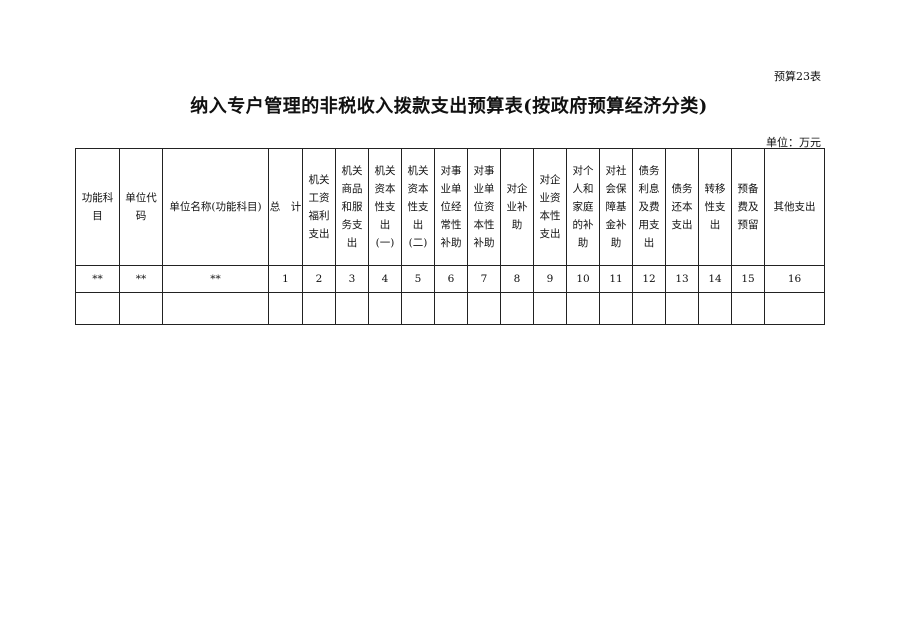  I want to click on column-header: 单位名称(功能科目), so click(215, 207).